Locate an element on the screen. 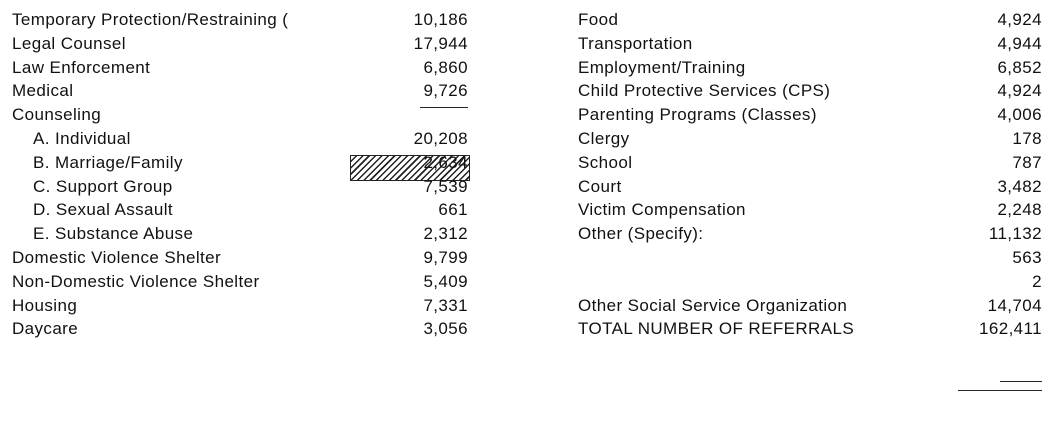 The height and width of the screenshot is (433, 1059). row-label: Housing is located at coordinates (45, 305).